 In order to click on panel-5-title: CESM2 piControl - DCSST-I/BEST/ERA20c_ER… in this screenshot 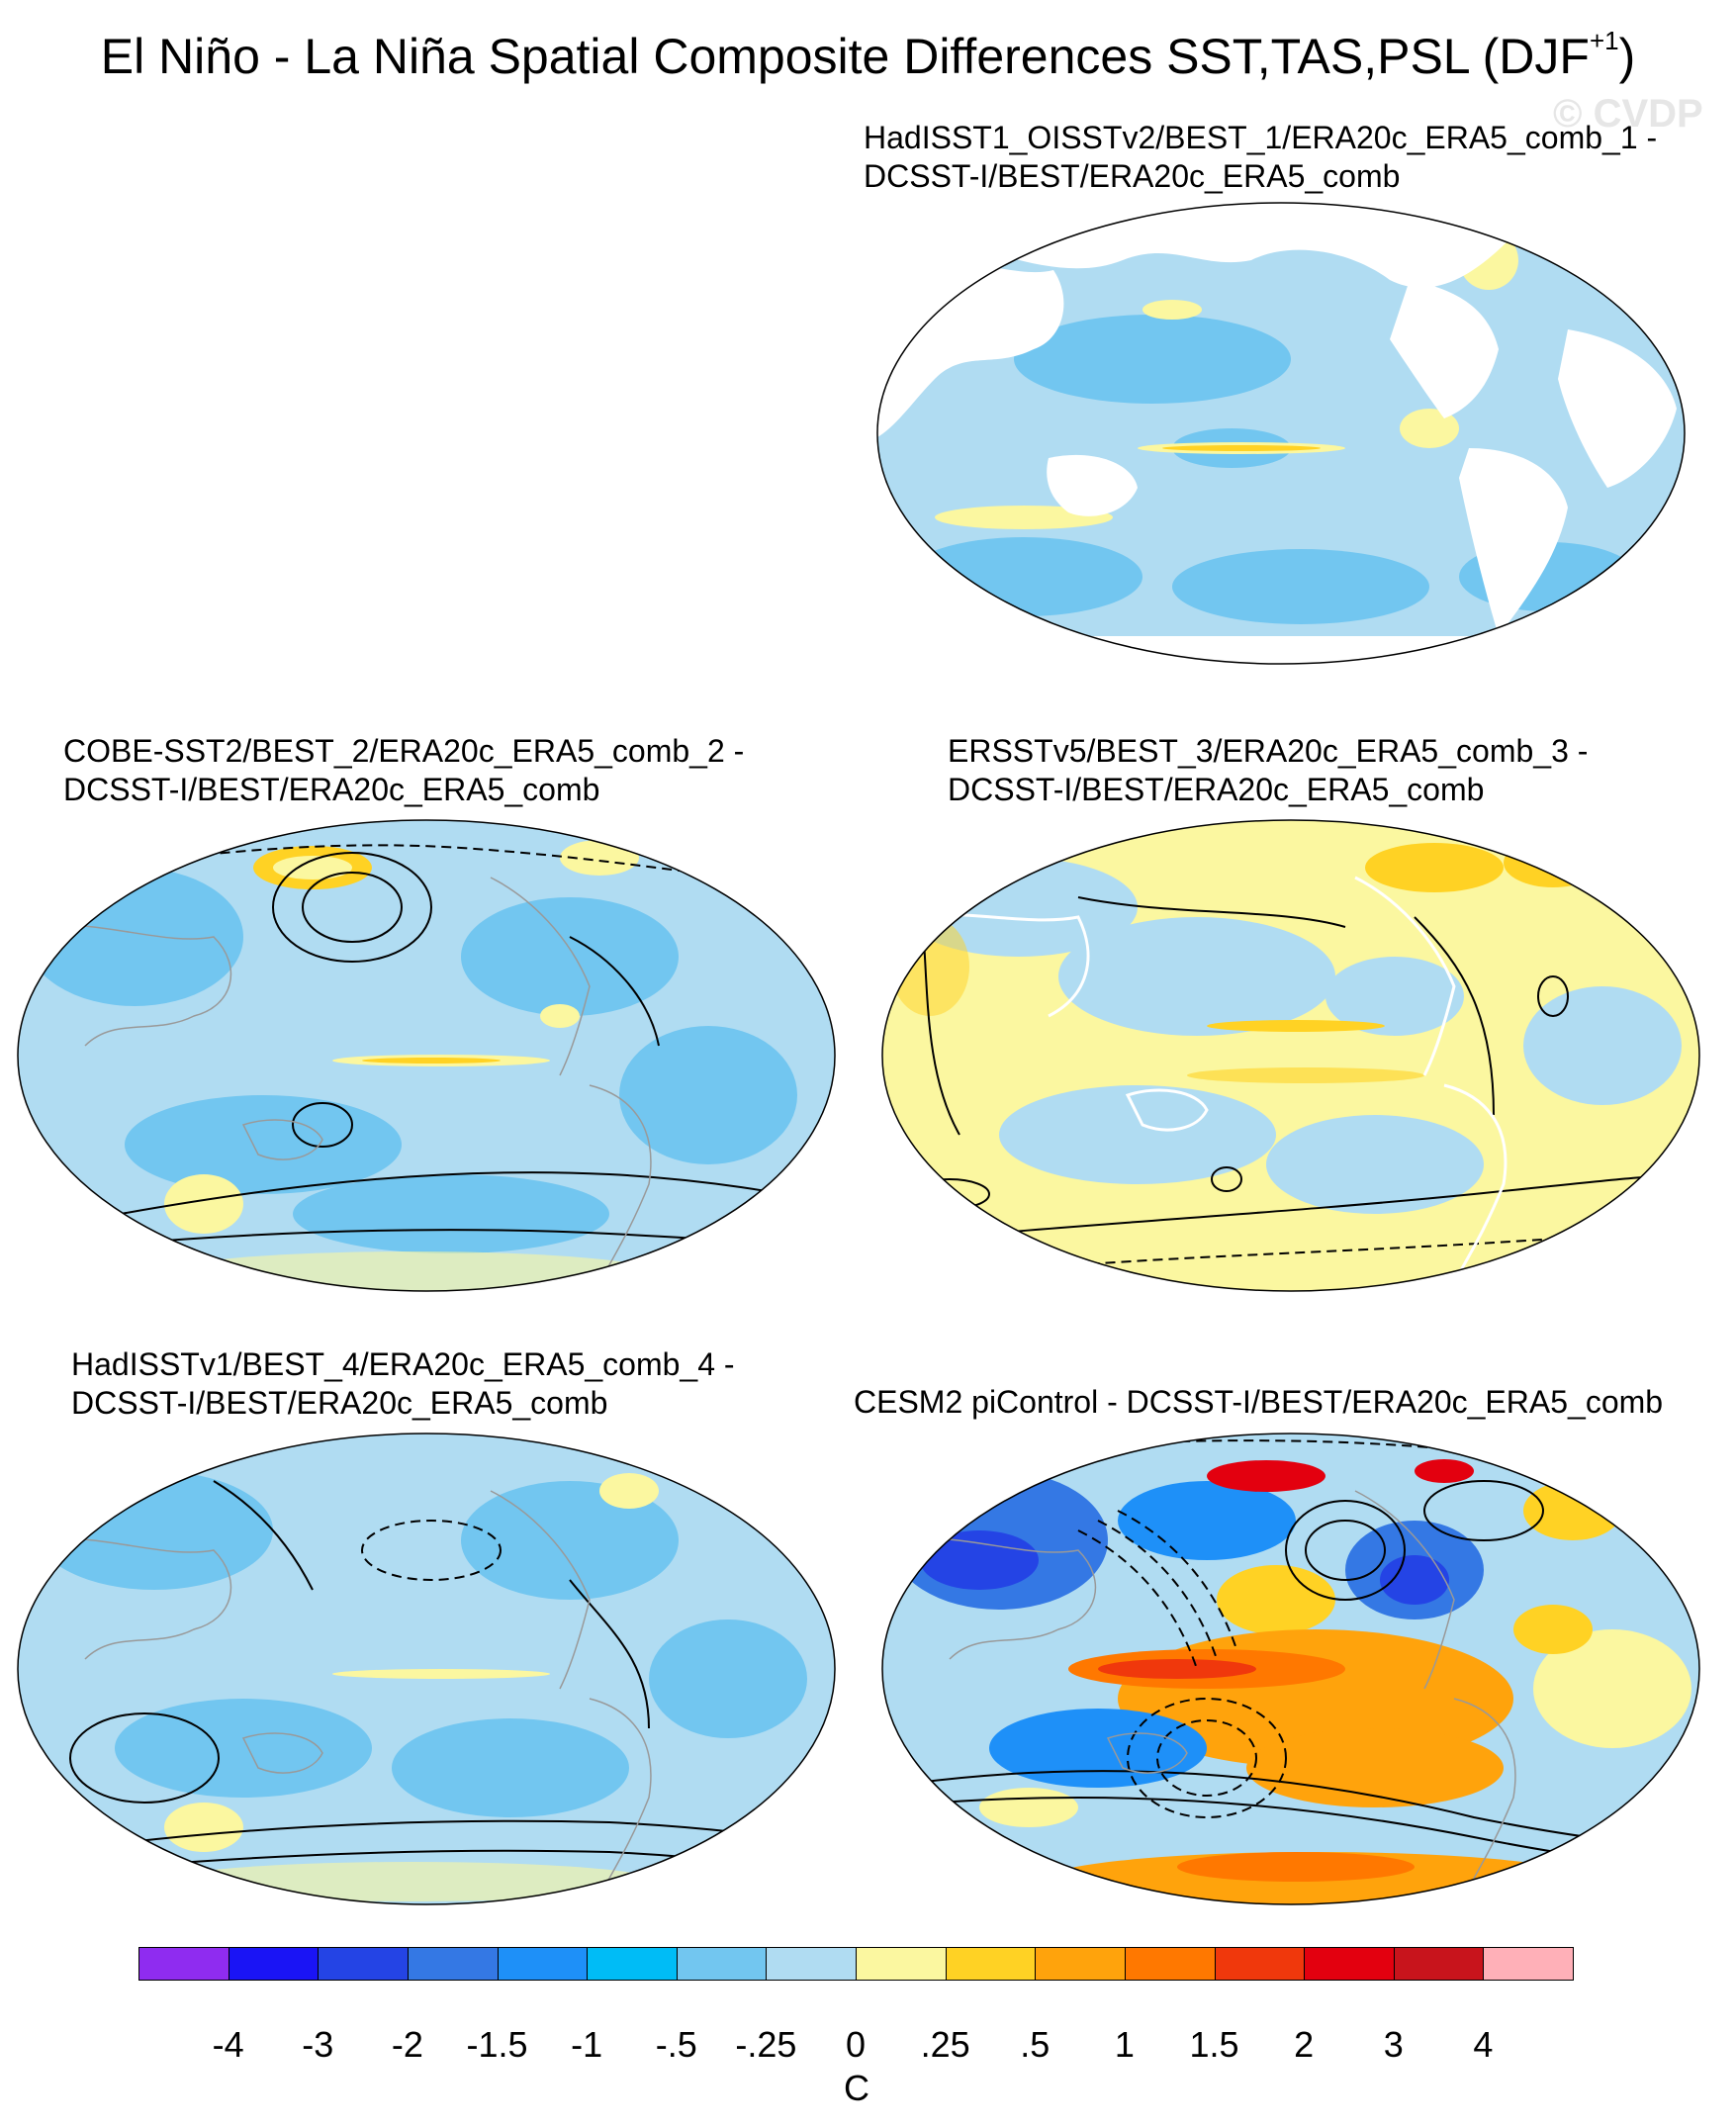, I will do `click(1258, 1402)`.